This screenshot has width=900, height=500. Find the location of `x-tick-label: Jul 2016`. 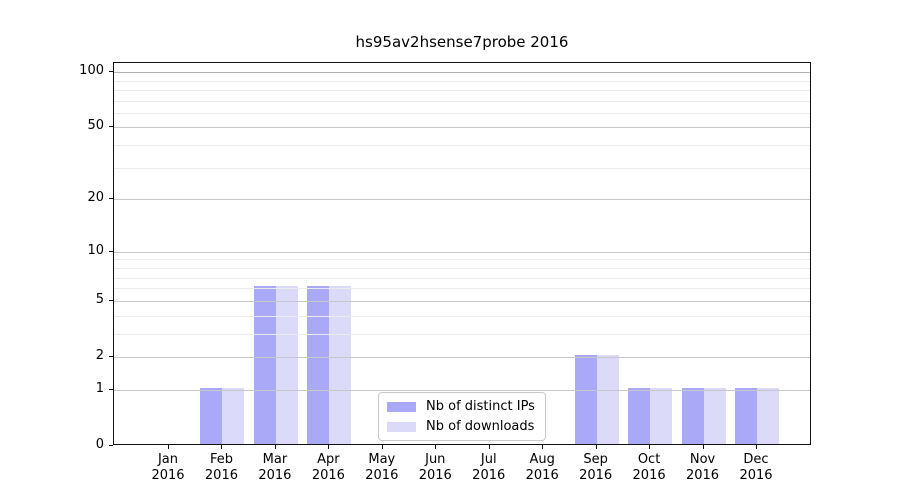

x-tick-label: Jul 2016 is located at coordinates (489, 467).